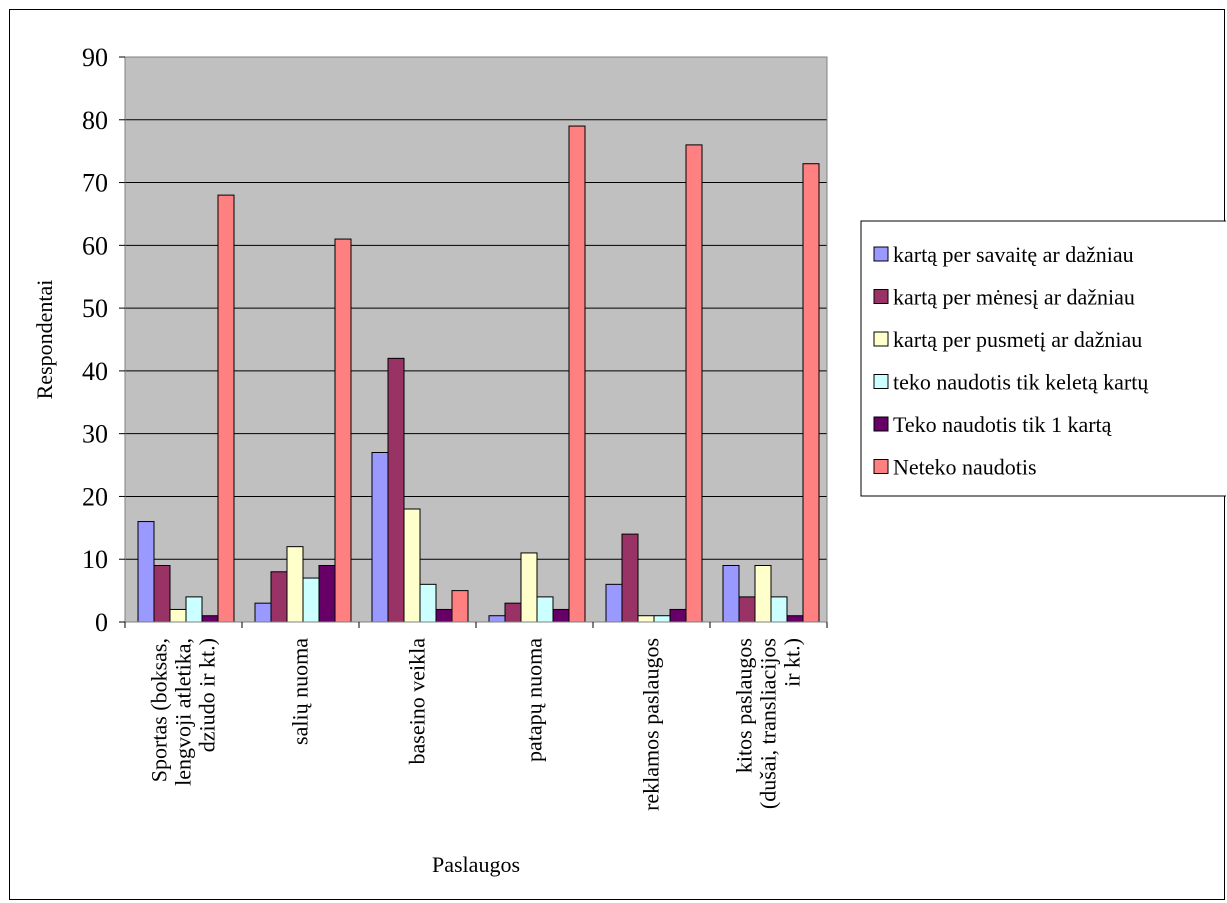  I want to click on category-label: Sportas (boksas,, so click(159, 710).